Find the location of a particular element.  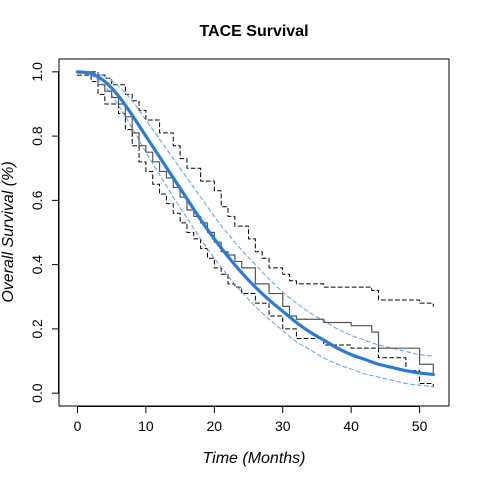

y-tick-label: 0.2 is located at coordinates (37, 329).